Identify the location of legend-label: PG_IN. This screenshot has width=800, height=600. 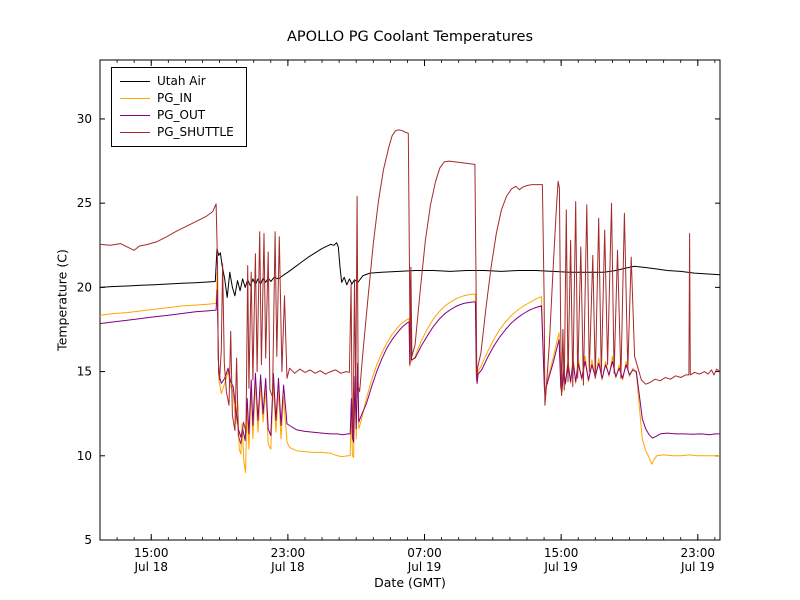
(175, 98).